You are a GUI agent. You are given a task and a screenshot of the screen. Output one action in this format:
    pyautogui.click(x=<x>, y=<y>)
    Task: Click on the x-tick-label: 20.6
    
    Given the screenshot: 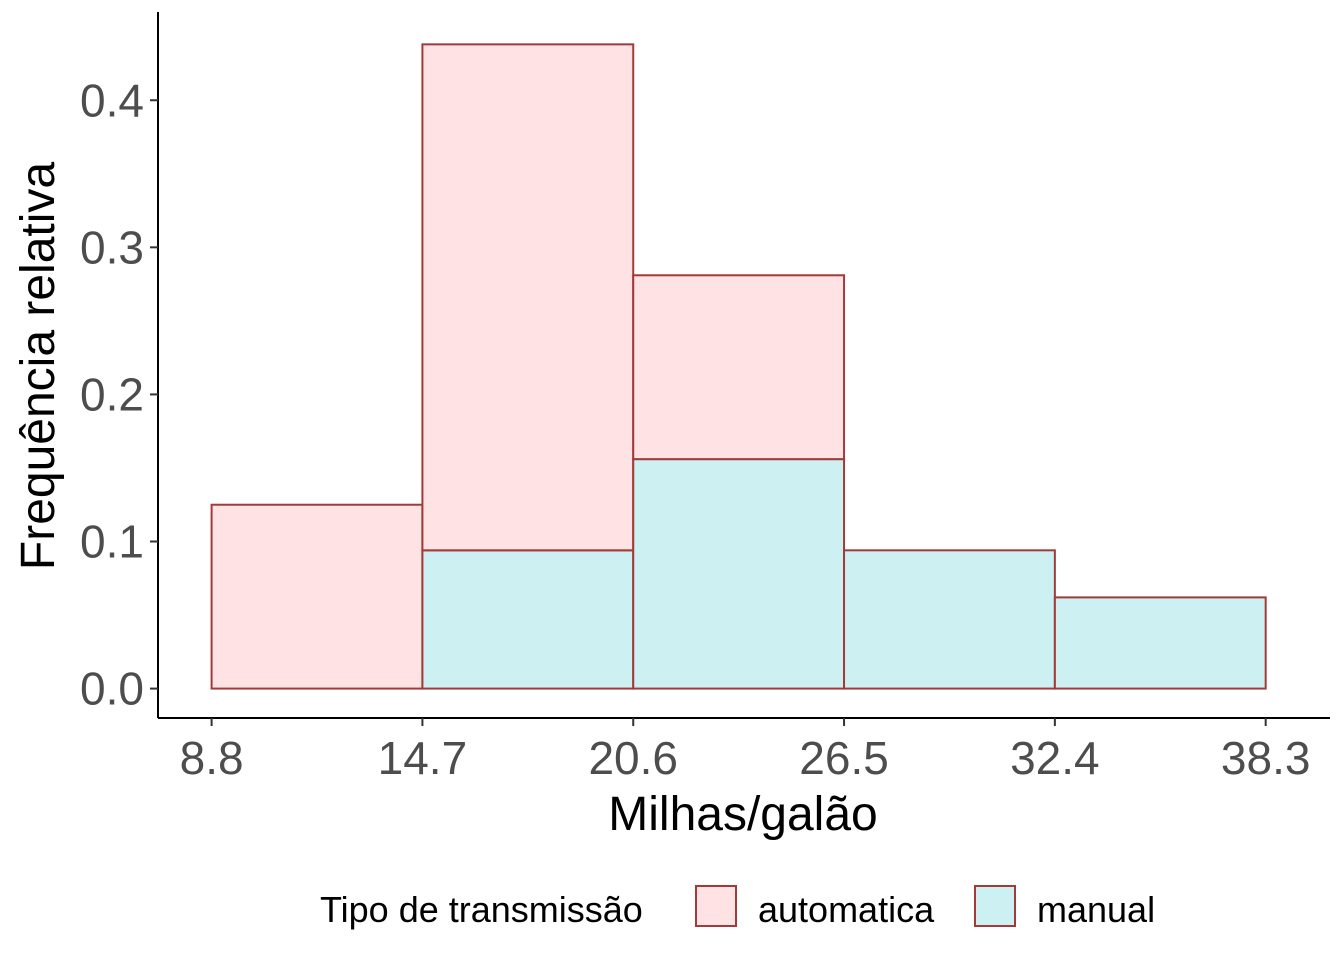 What is the action you would take?
    pyautogui.click(x=633, y=758)
    